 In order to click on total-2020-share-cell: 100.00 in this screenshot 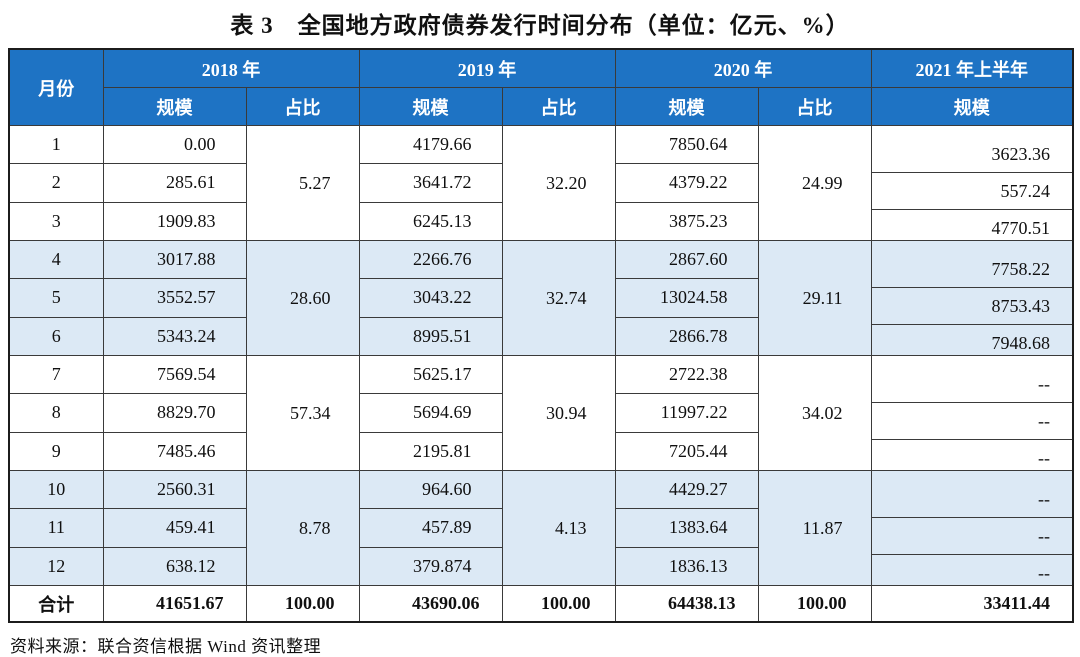, I will do `click(814, 604)`.